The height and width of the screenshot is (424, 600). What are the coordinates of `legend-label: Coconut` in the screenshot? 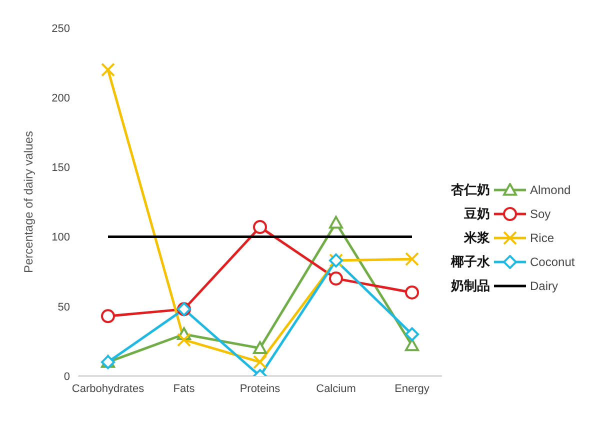 It's located at (552, 262).